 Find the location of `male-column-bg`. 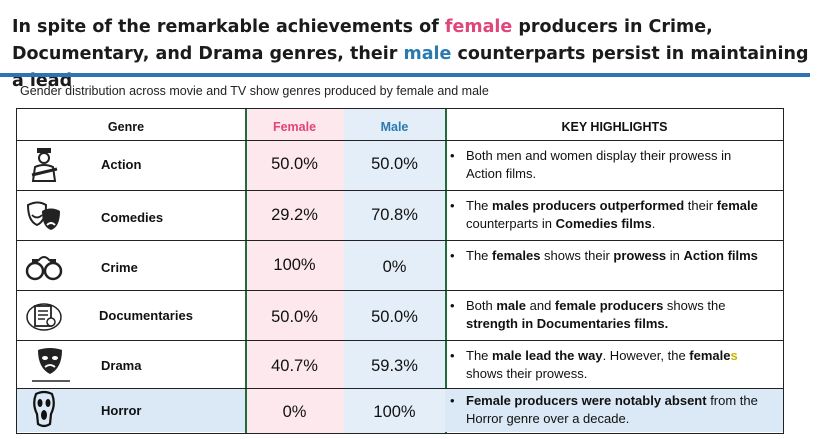

male-column-bg is located at coordinates (395, 271).